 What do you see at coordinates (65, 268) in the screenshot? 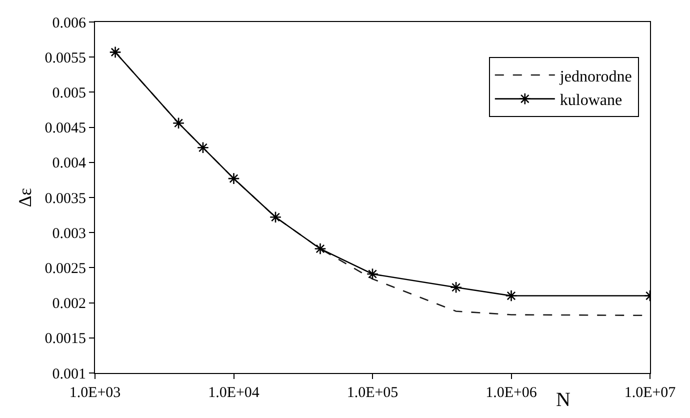
I see `y-tick-label: 0.0025` at bounding box center [65, 268].